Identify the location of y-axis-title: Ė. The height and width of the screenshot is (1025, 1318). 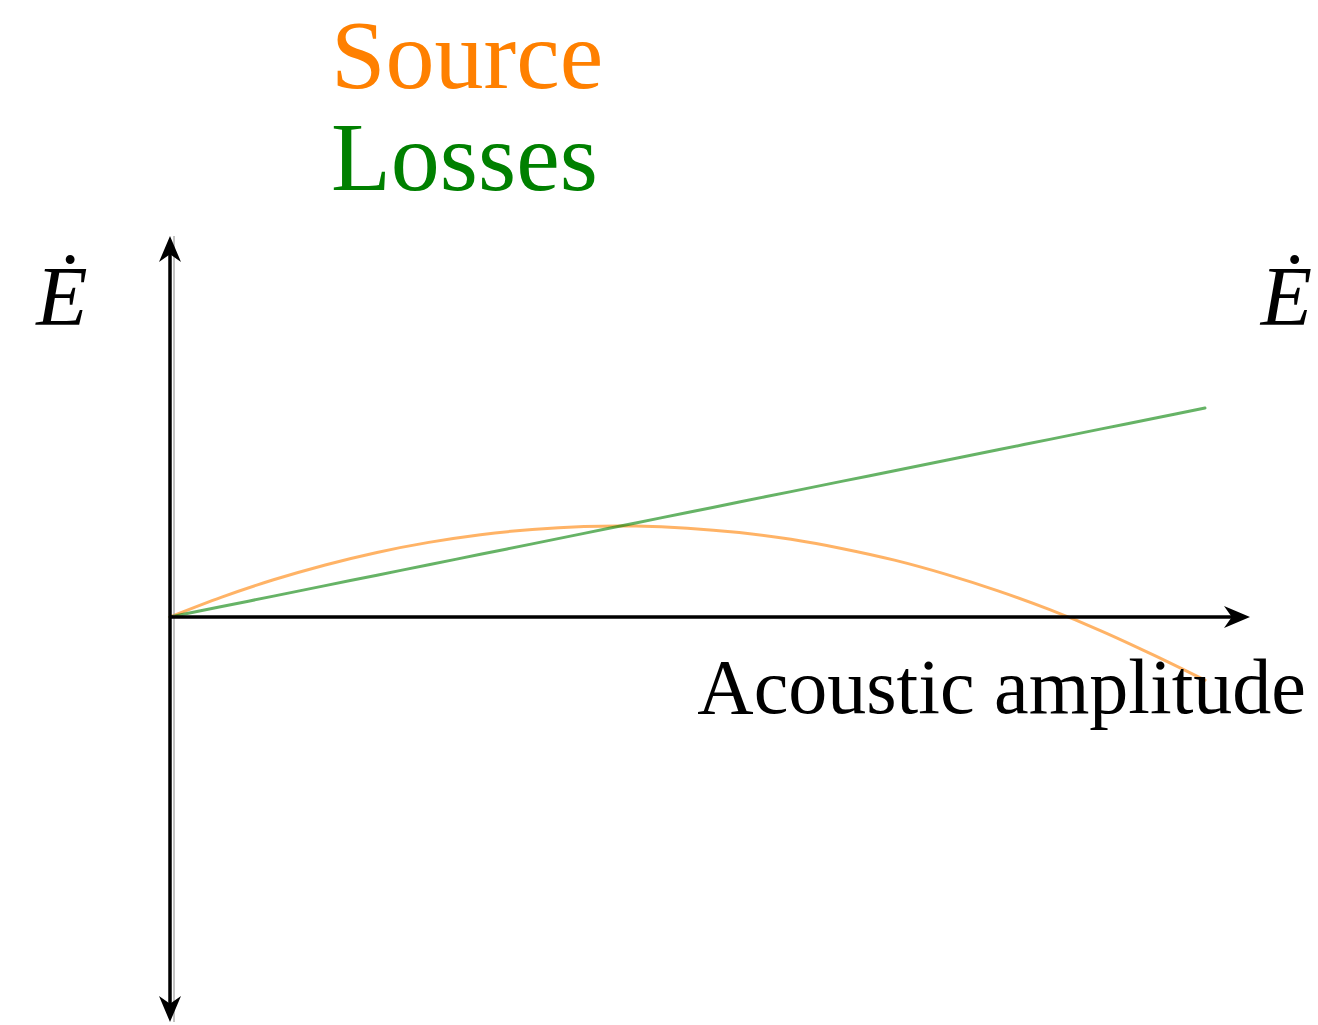
(61, 296).